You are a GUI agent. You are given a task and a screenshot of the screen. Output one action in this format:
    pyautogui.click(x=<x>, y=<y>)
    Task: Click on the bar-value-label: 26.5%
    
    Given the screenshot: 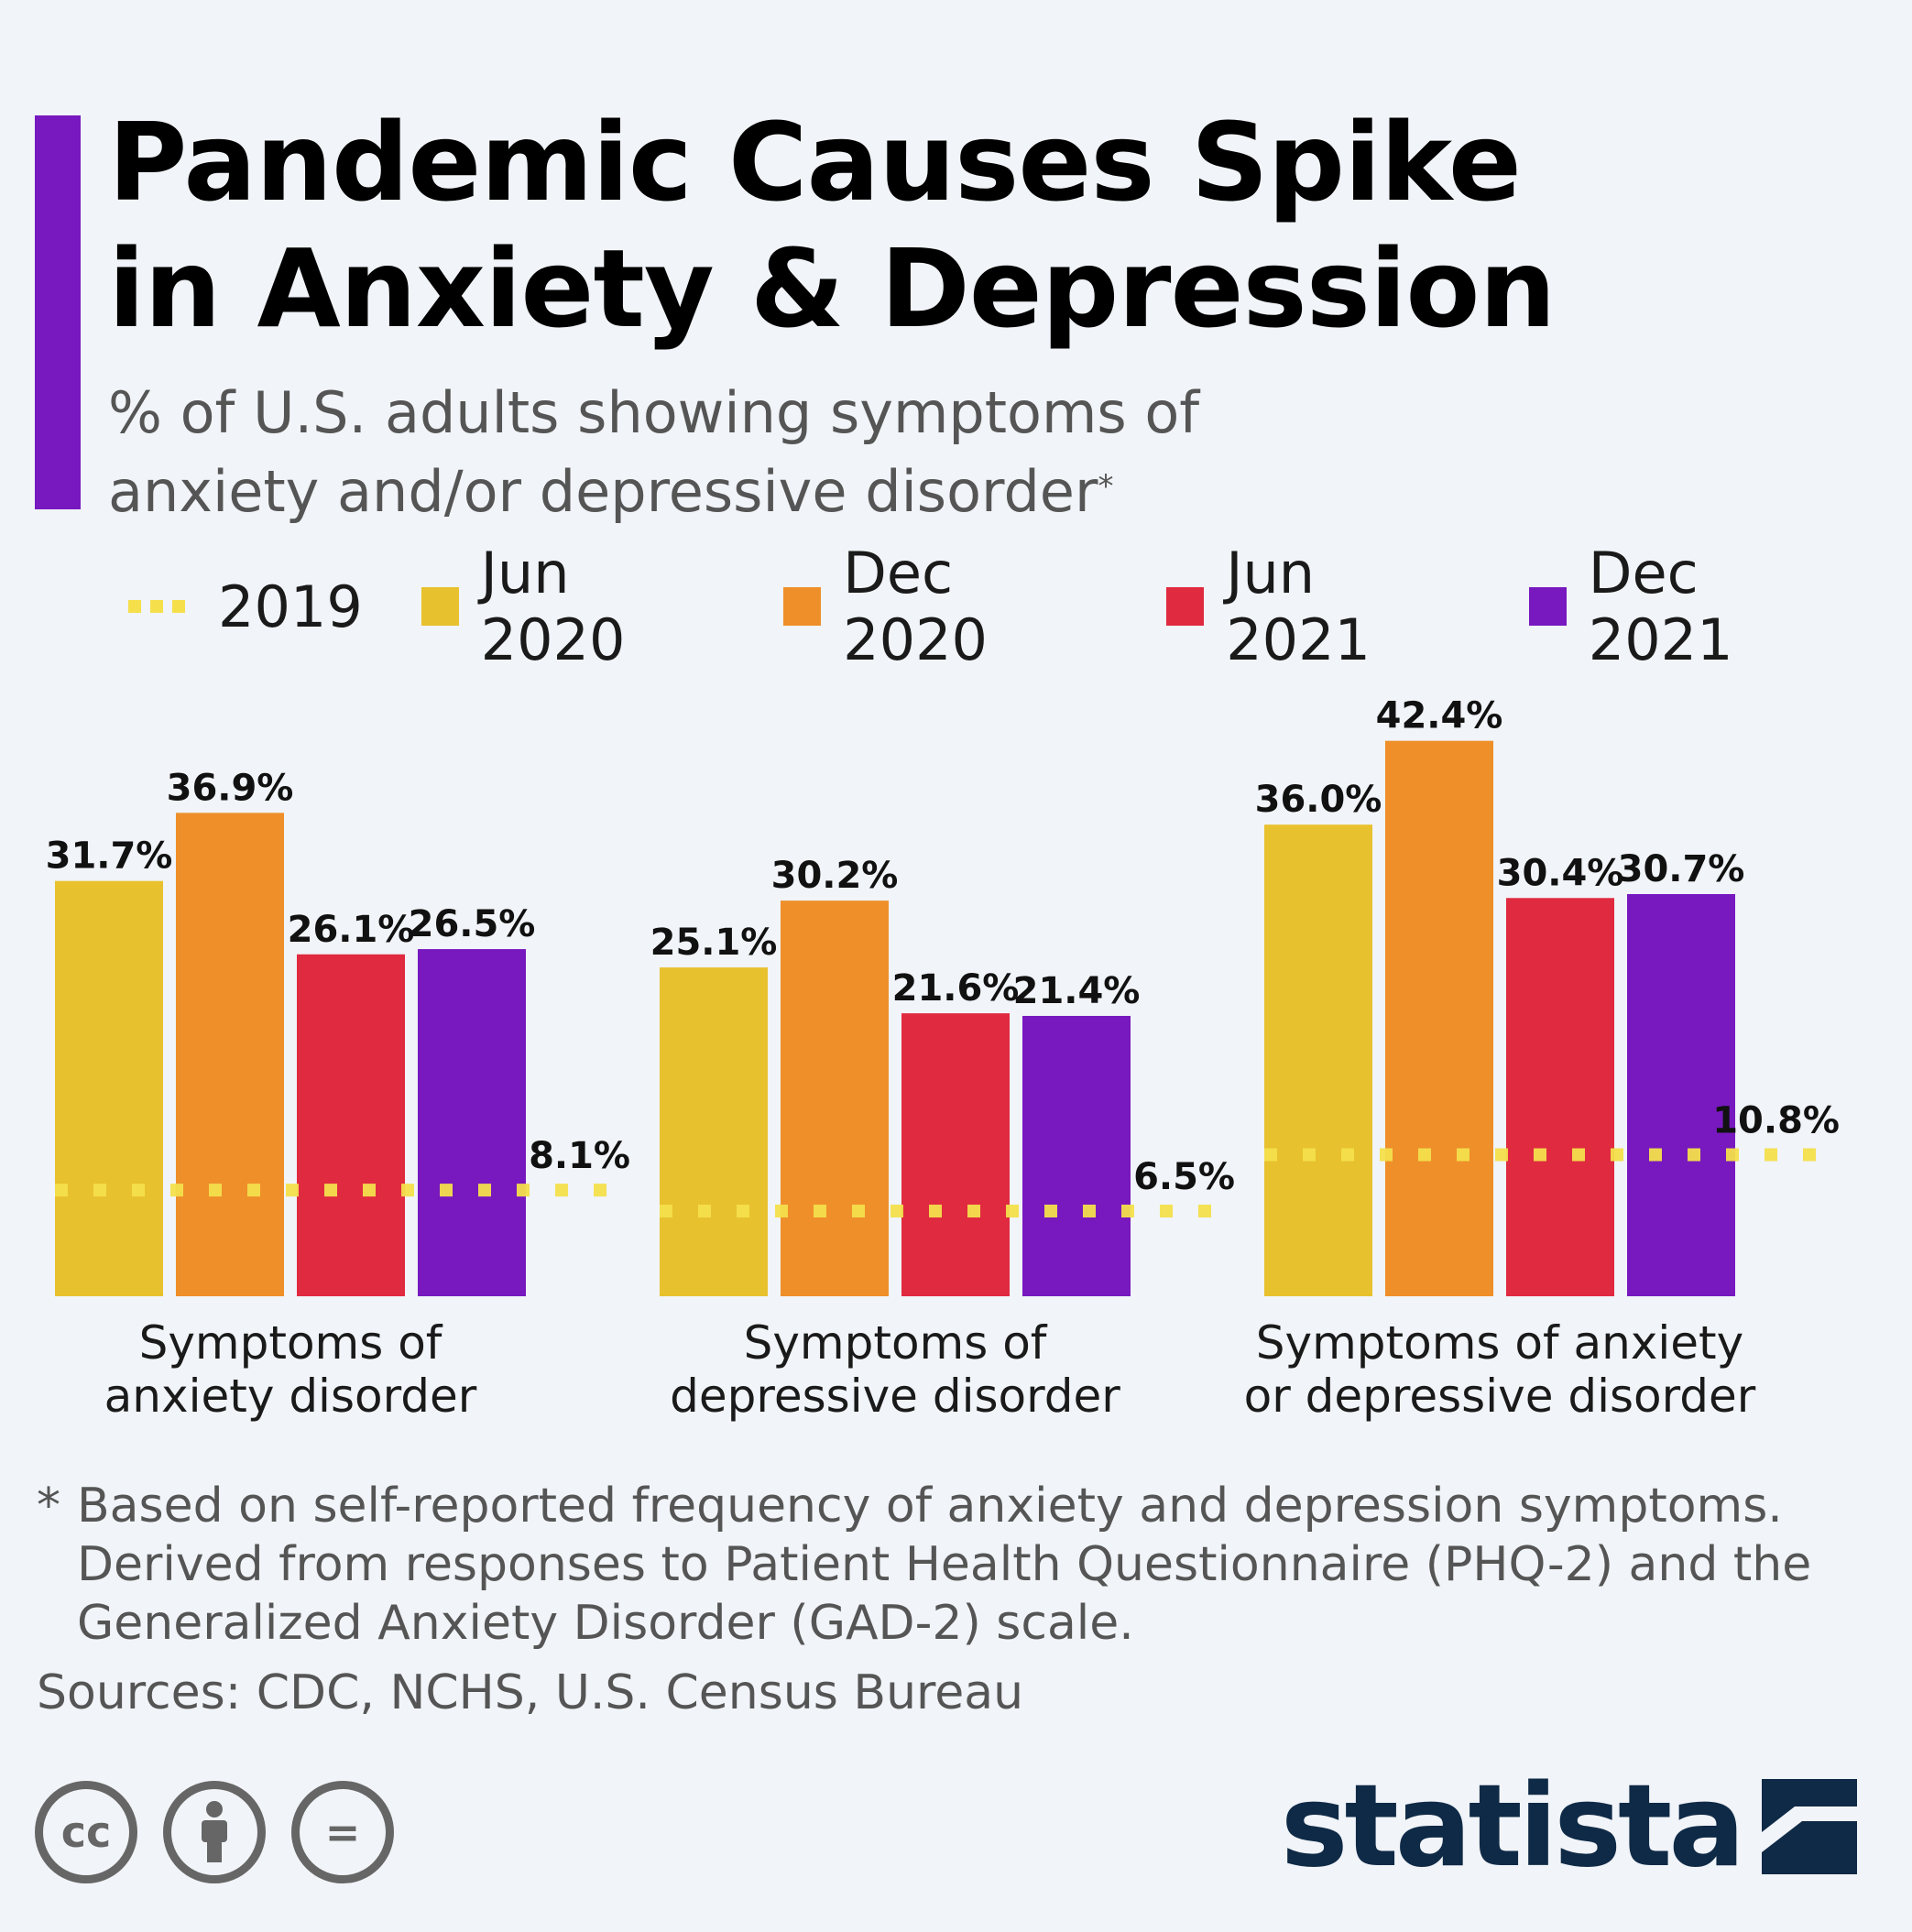 What is the action you would take?
    pyautogui.click(x=472, y=924)
    